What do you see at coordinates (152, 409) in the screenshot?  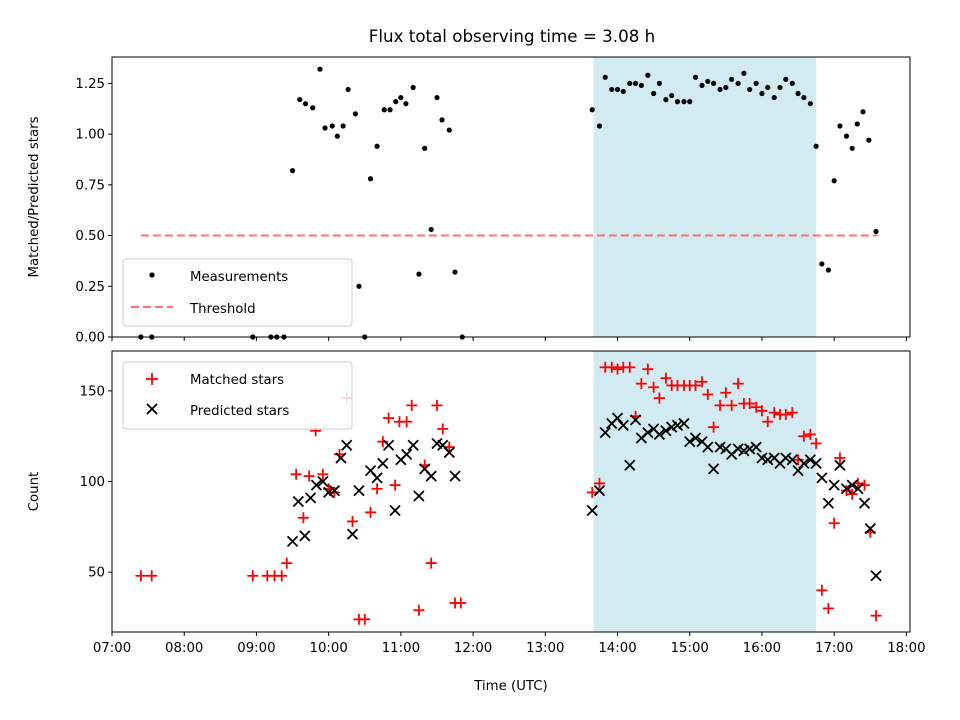 I see `legend-marker-predicted` at bounding box center [152, 409].